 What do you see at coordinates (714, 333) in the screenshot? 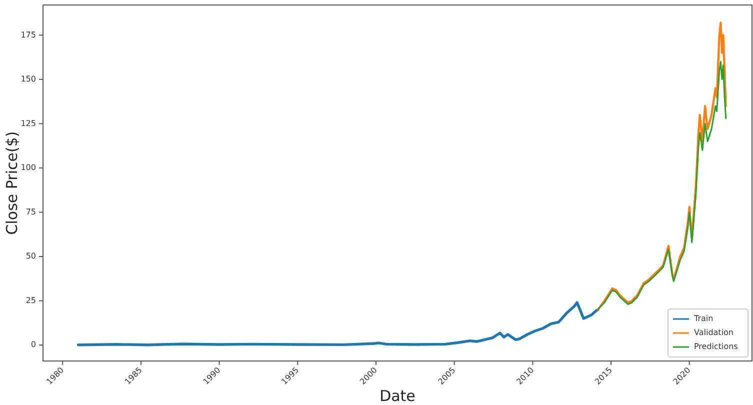
I see `legend-label: Validation` at bounding box center [714, 333].